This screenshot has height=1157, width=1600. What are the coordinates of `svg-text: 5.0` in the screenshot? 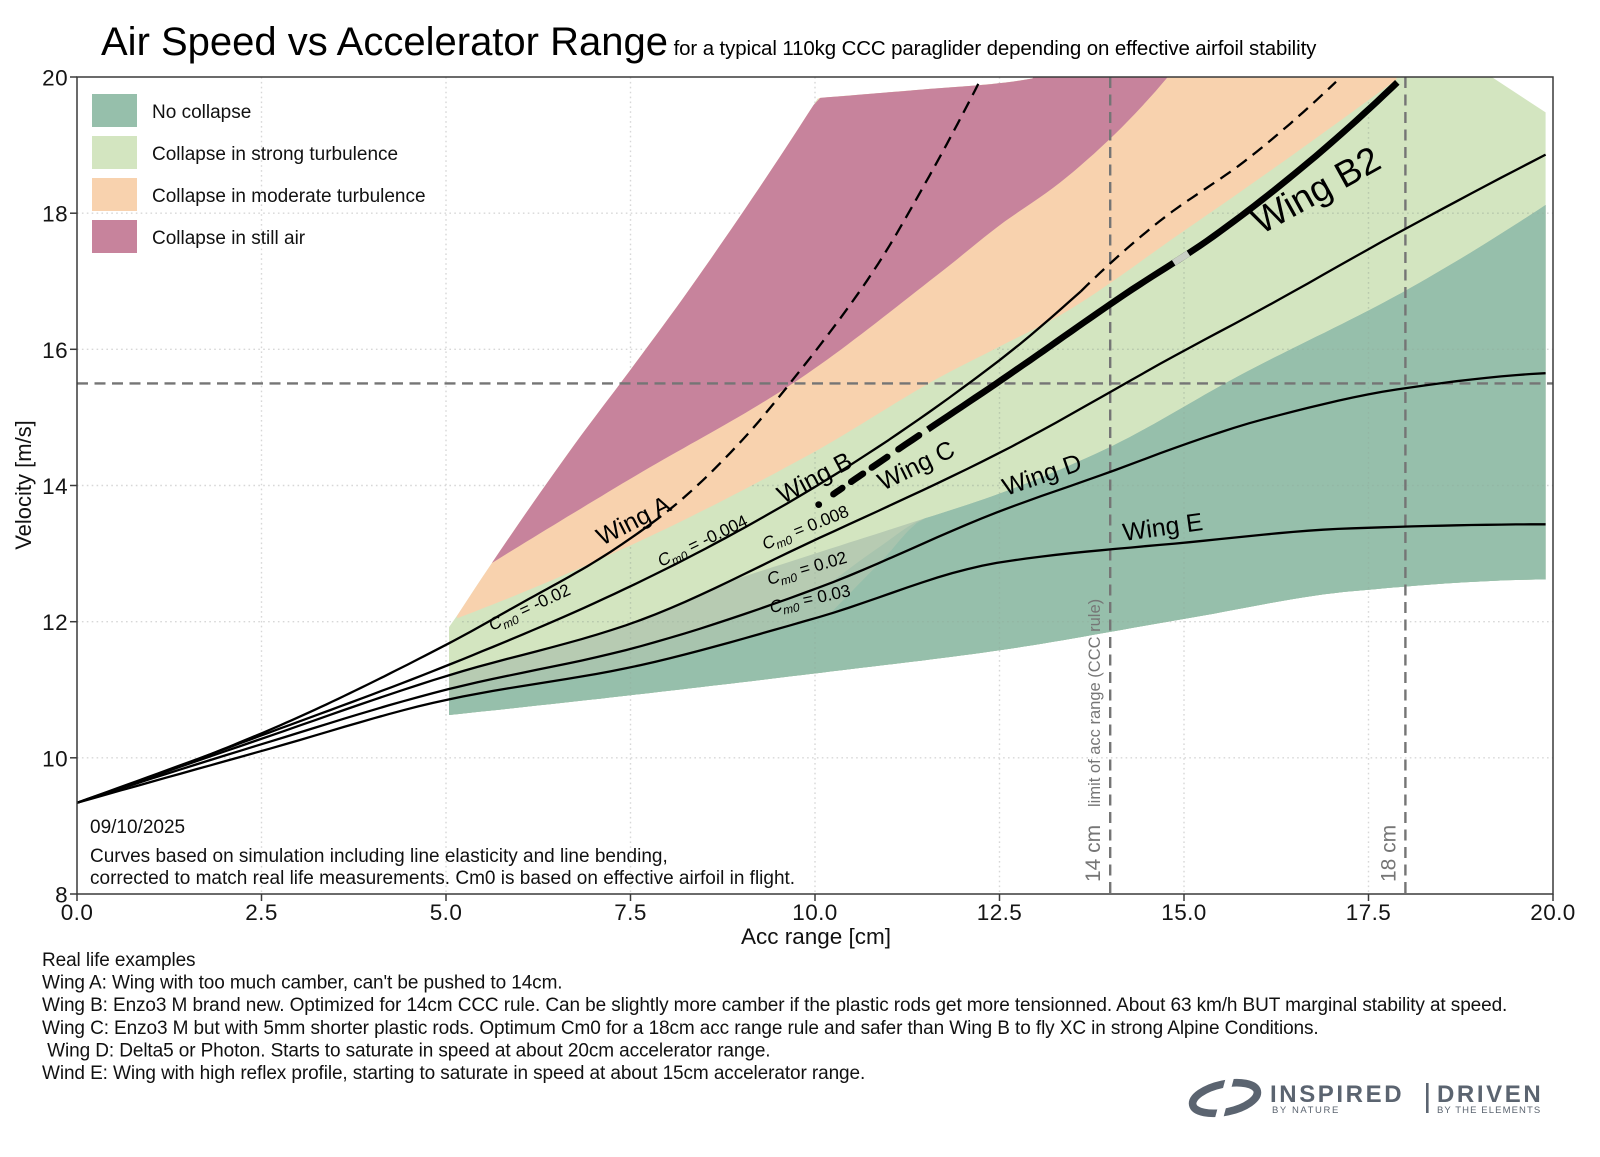 It's located at (446, 912).